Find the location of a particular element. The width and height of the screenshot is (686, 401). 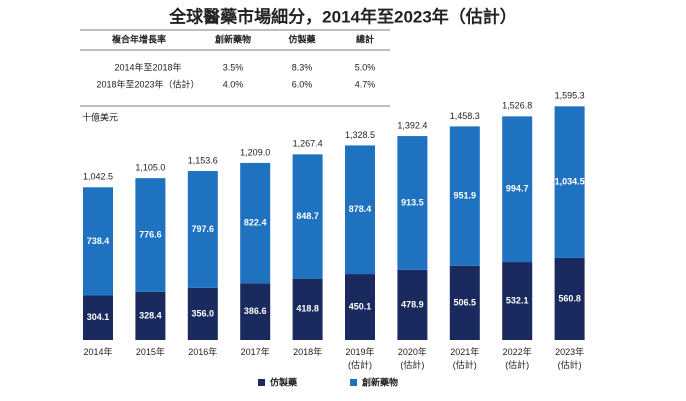

table-cell: 4.0% is located at coordinates (233, 84).